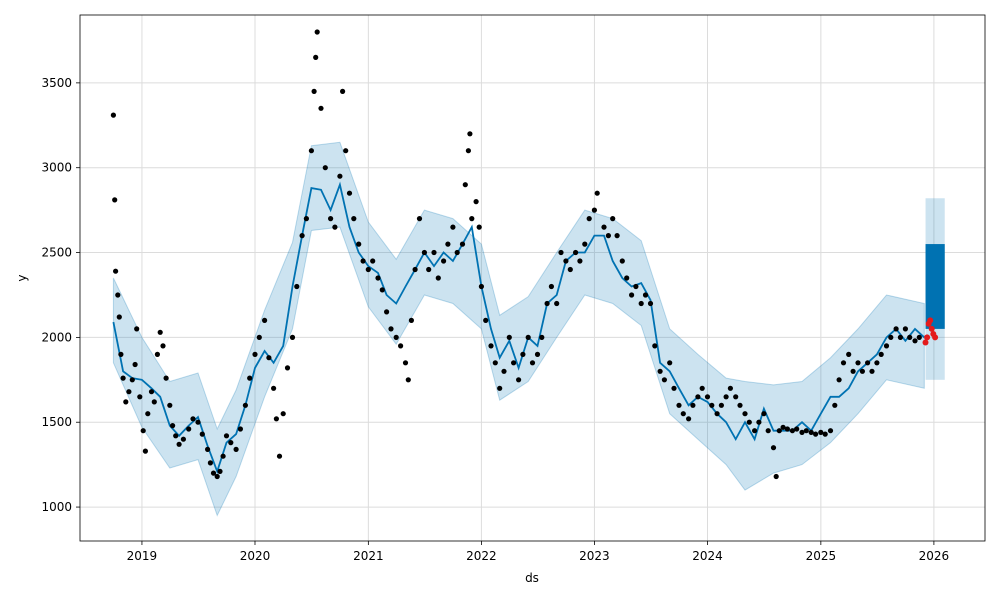 The image size is (1000, 600). I want to click on x-tick-label: 2021, so click(368, 556).